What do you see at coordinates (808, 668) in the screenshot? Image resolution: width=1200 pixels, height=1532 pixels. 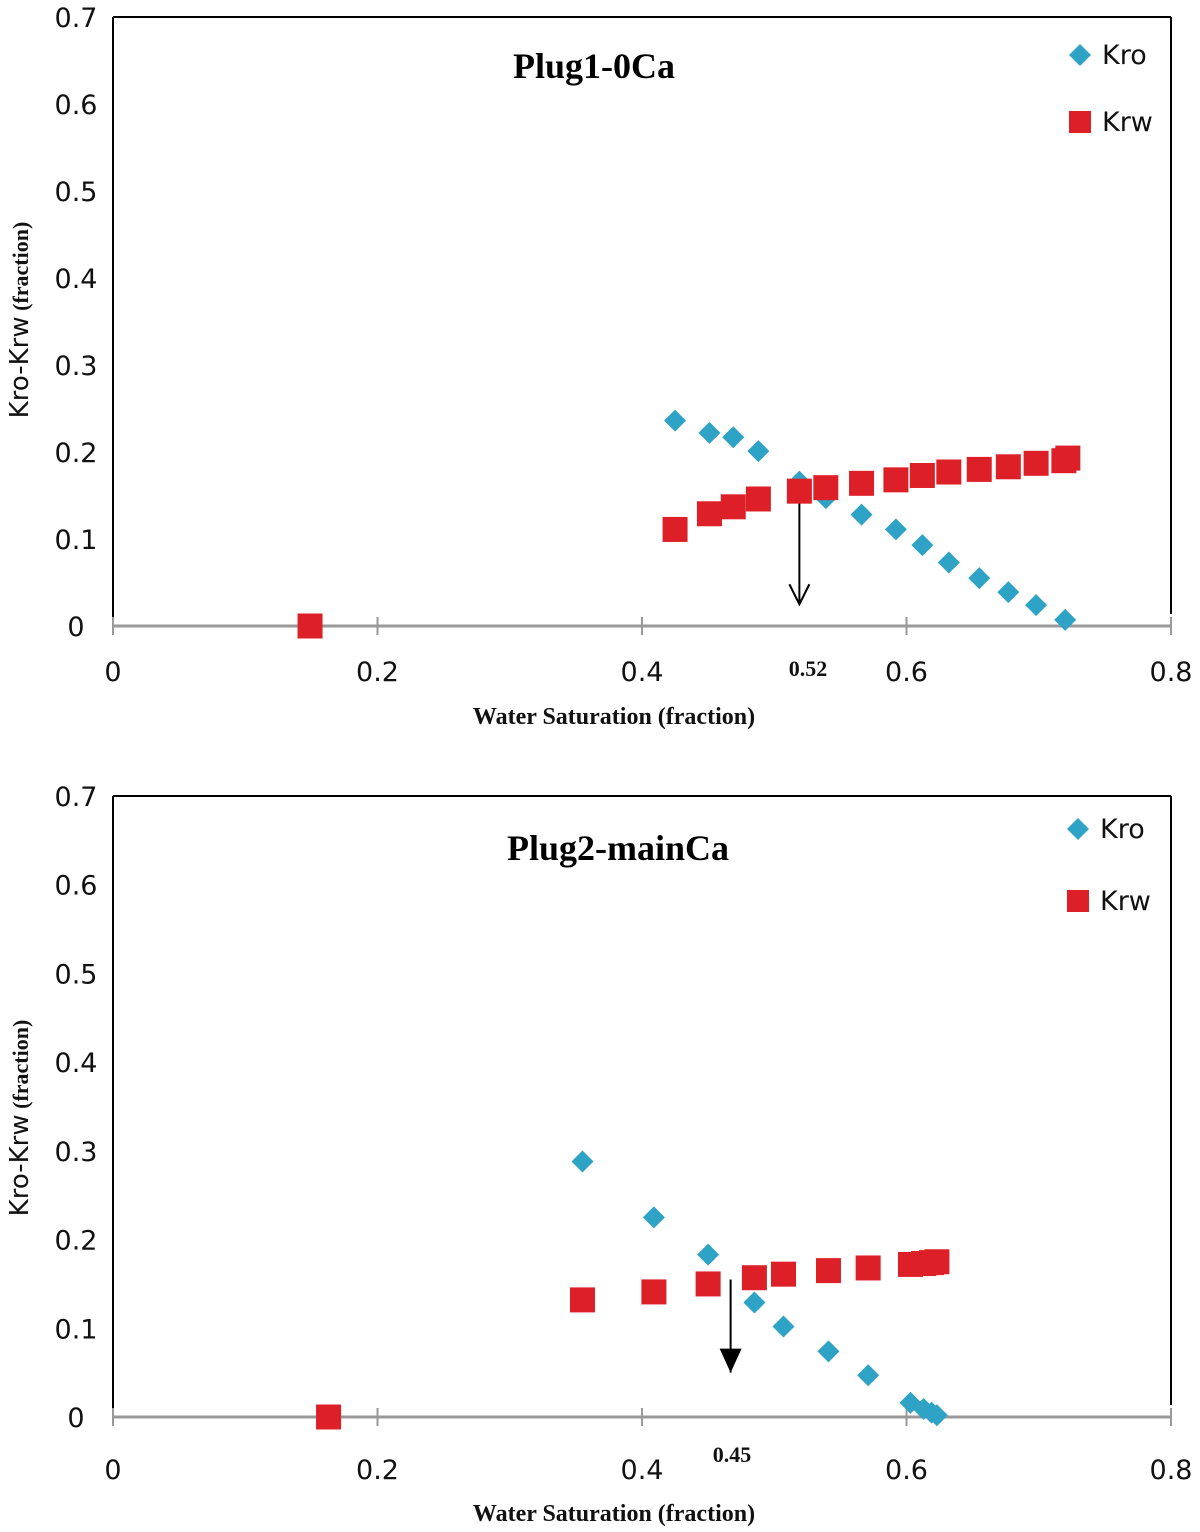 I see `annotation-label: 0.52` at bounding box center [808, 668].